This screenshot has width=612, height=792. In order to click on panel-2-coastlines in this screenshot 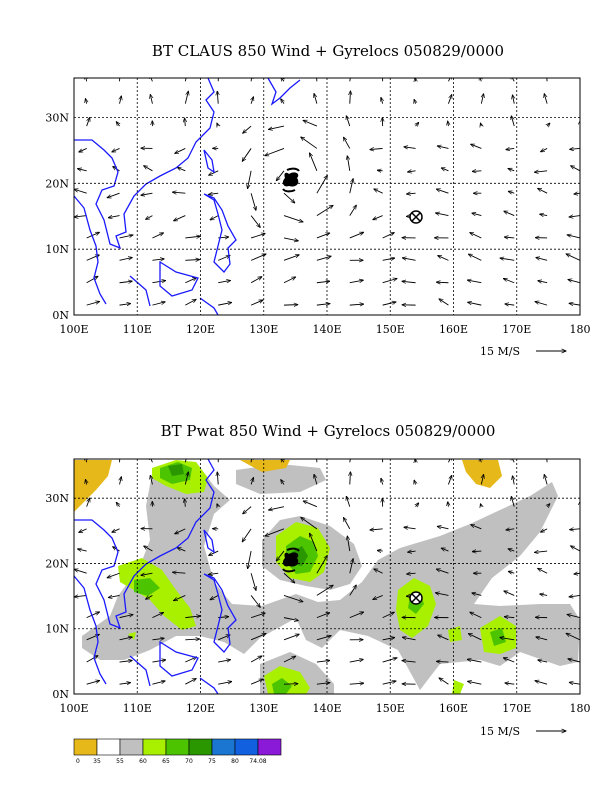, I will do `click(155, 576)`.